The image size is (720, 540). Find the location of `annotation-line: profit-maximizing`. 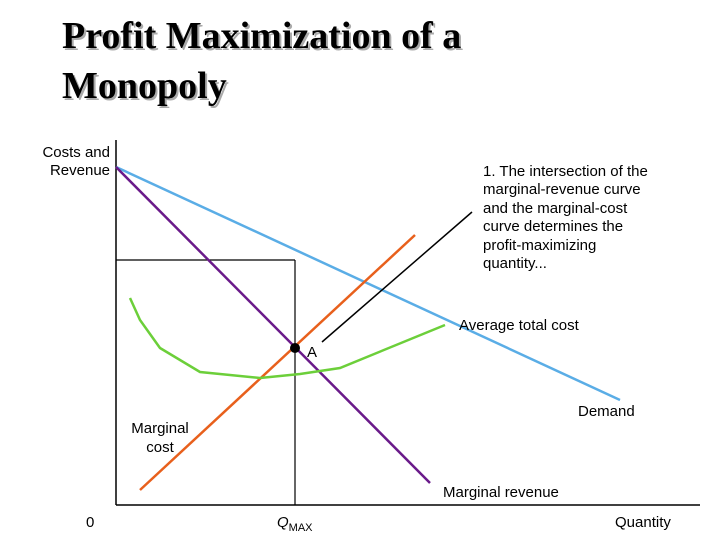

annotation-line: profit-maximizing is located at coordinates (539, 245).